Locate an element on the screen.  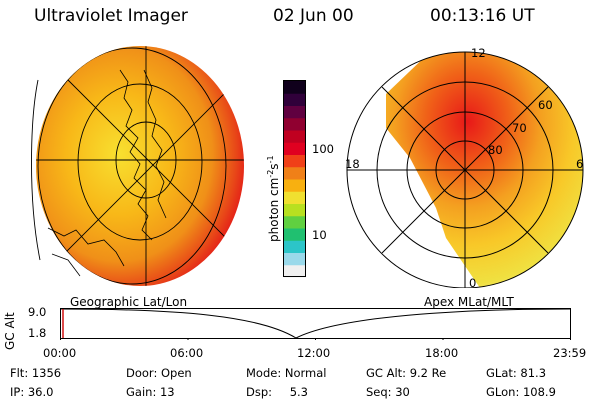
altitude-timeline is located at coordinates (315, 324).